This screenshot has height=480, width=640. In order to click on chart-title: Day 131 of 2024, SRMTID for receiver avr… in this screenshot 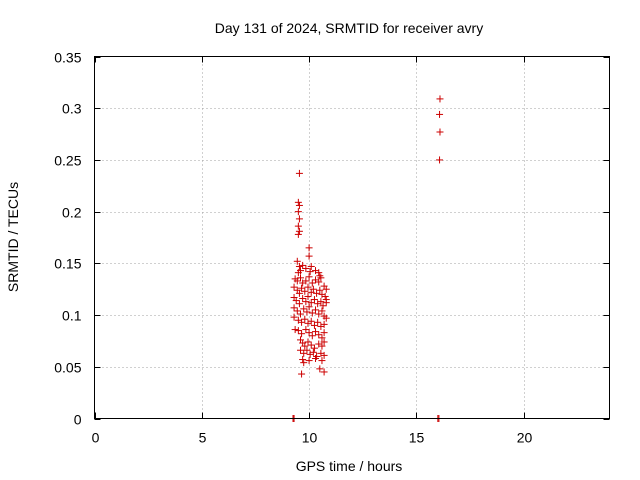, I will do `click(349, 28)`.